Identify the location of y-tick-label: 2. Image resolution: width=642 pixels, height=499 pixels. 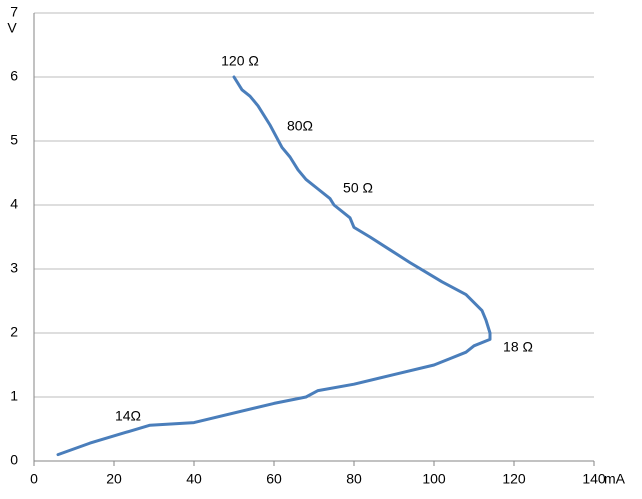
(14, 332).